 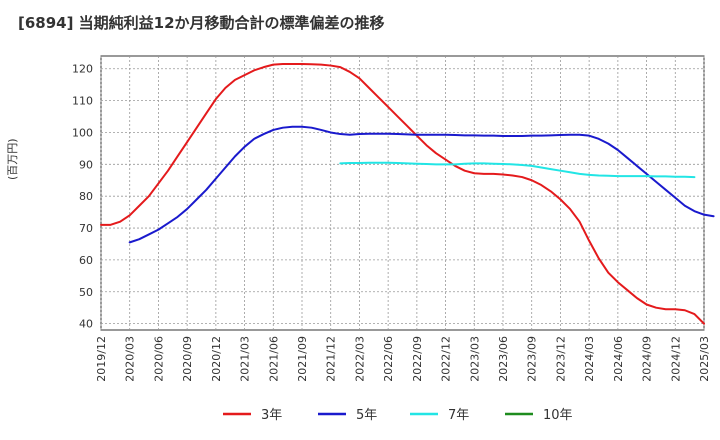 What do you see at coordinates (503, 359) in the screenshot?
I see `x-tick-label: 2023/06` at bounding box center [503, 359].